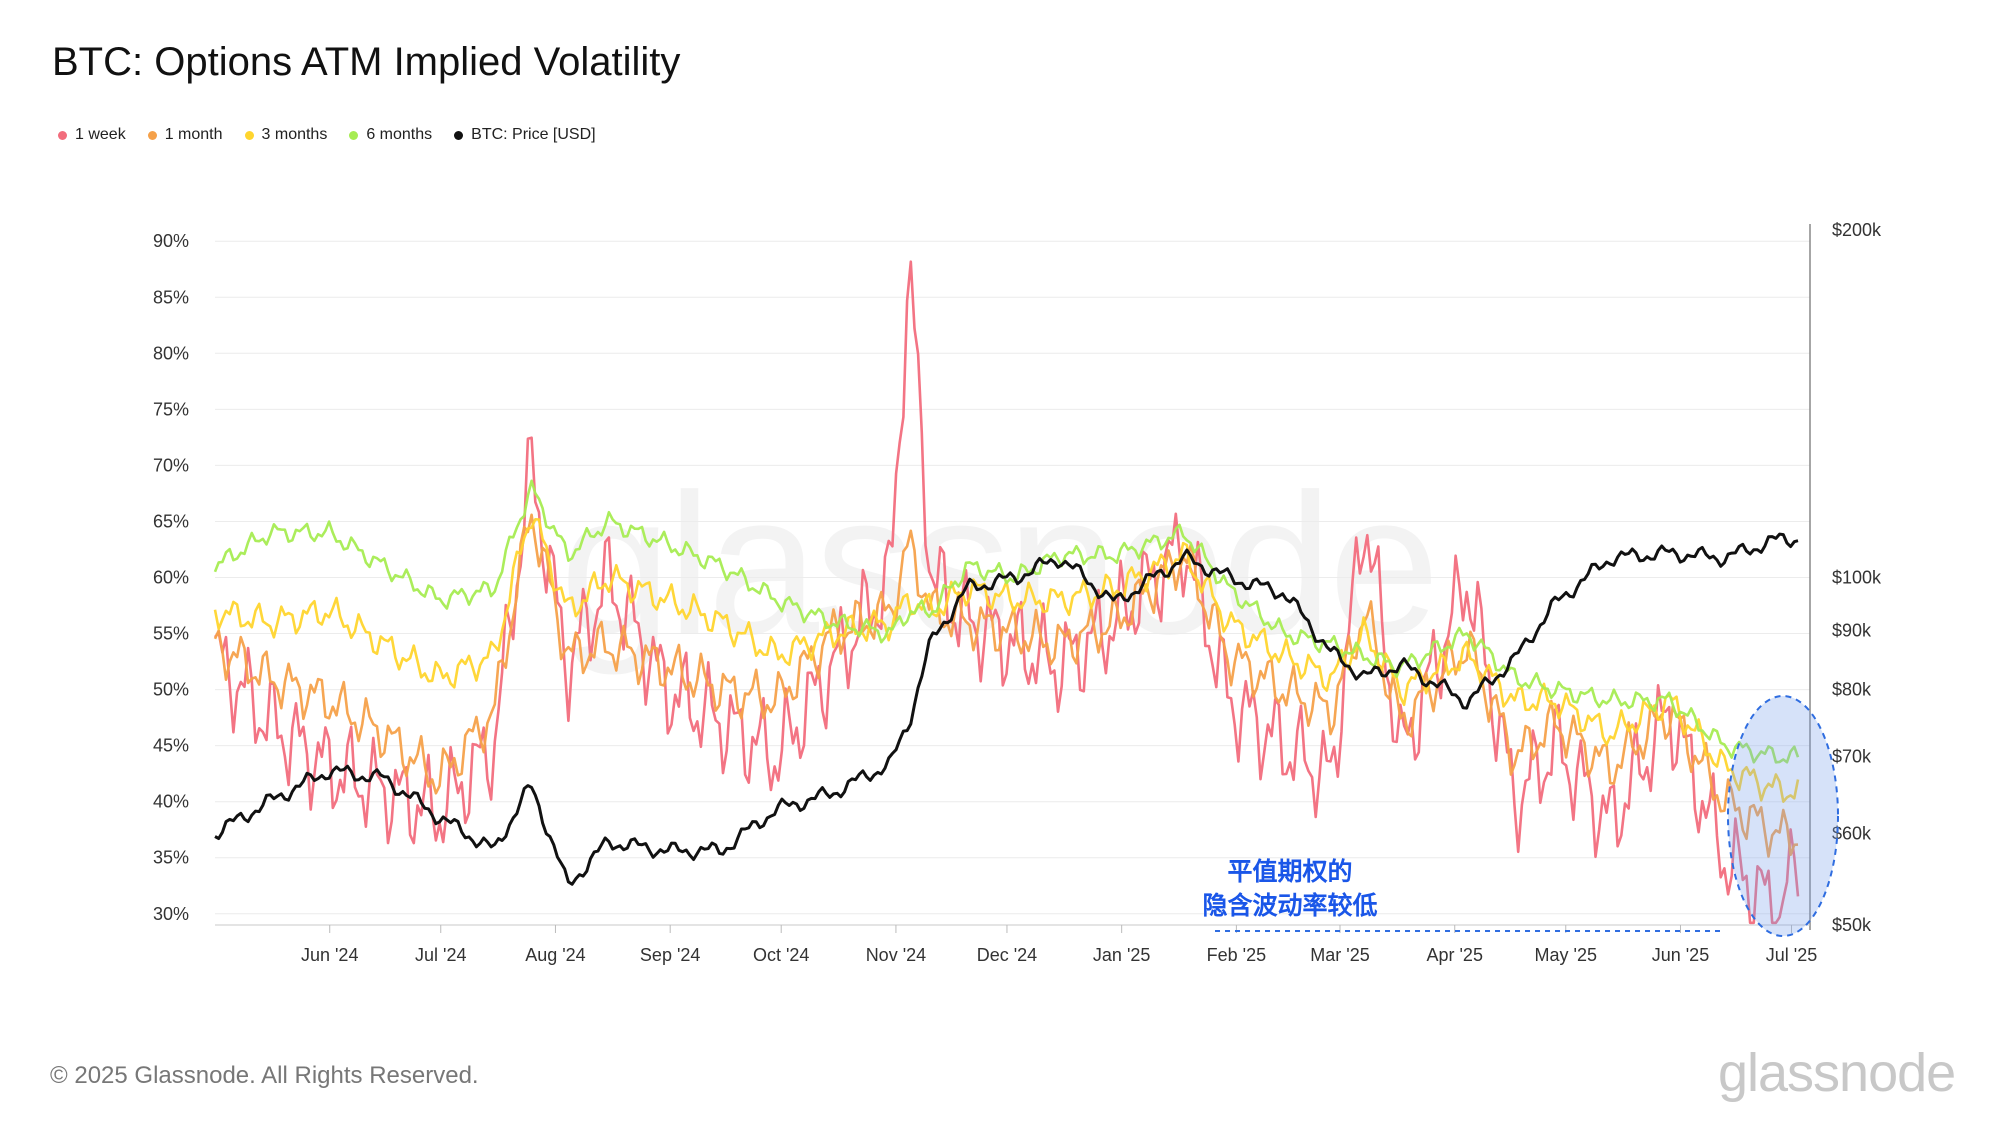 This screenshot has height=1125, width=2000. What do you see at coordinates (171, 690) in the screenshot?
I see `y-left-tick-label: 50%` at bounding box center [171, 690].